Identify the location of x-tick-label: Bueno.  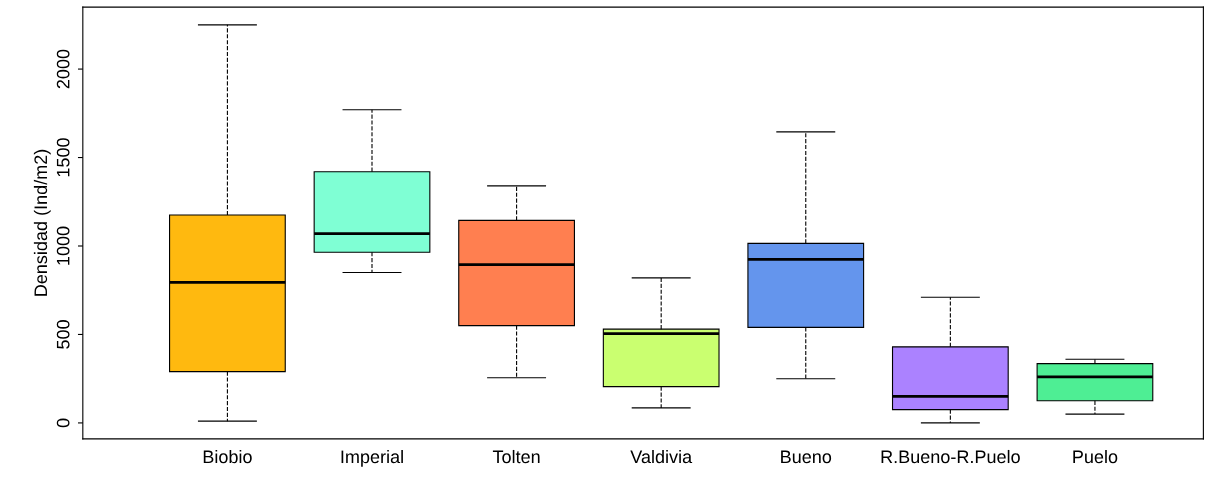
(806, 457).